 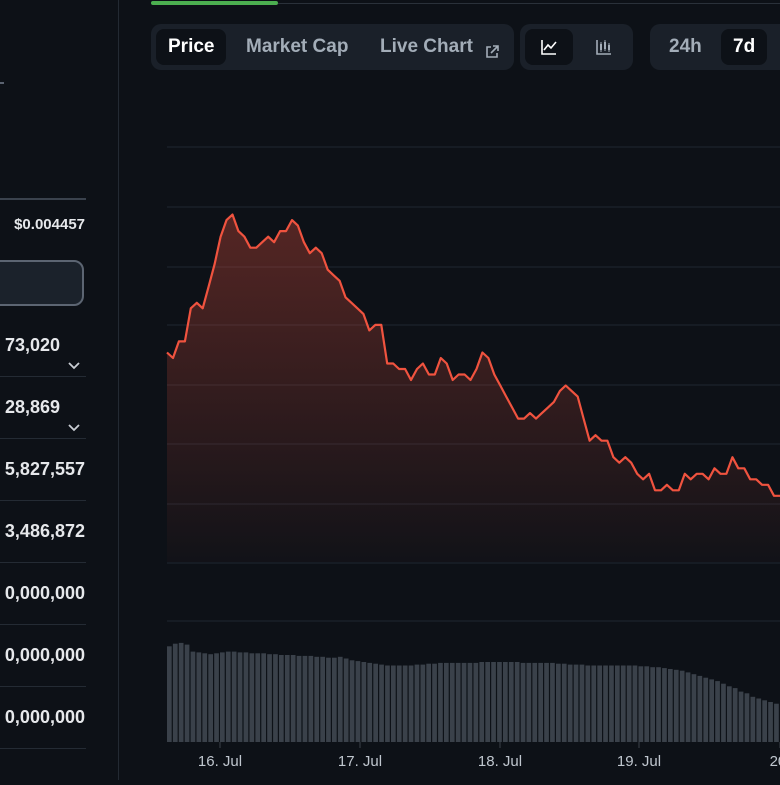 I want to click on time-range-toggle: 24h 7d, so click(x=715, y=47).